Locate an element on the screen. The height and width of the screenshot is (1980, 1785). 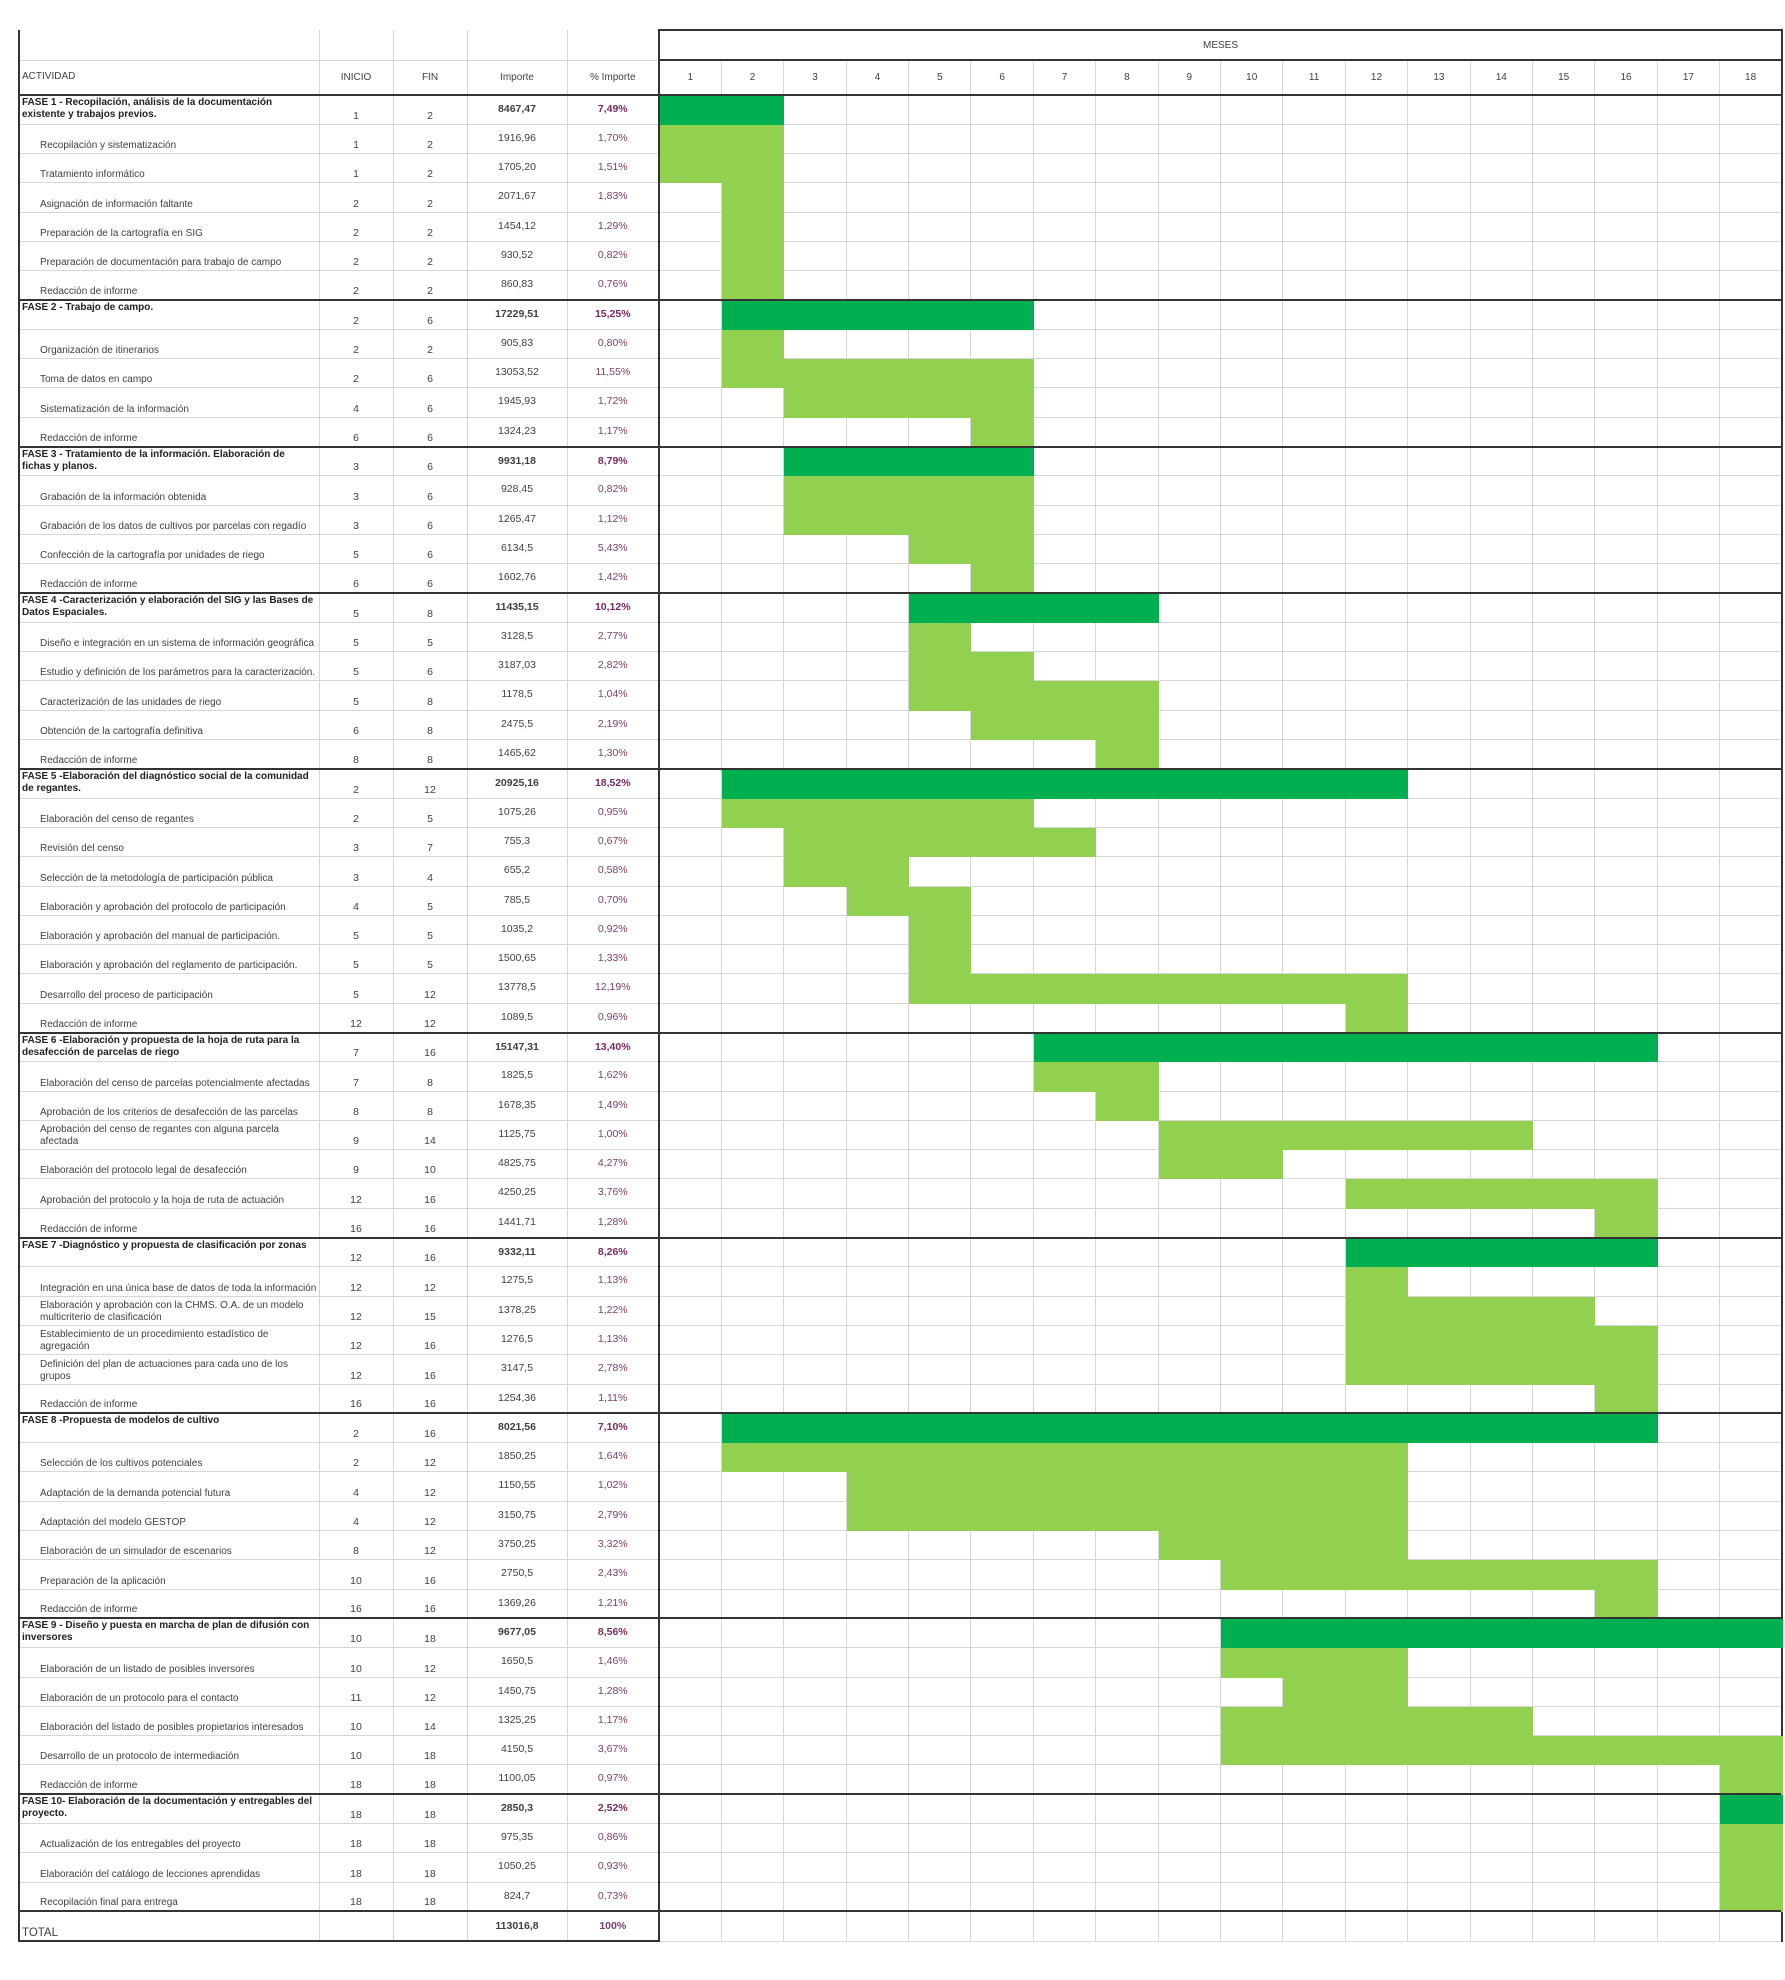
end-month: 8 is located at coordinates (430, 695).